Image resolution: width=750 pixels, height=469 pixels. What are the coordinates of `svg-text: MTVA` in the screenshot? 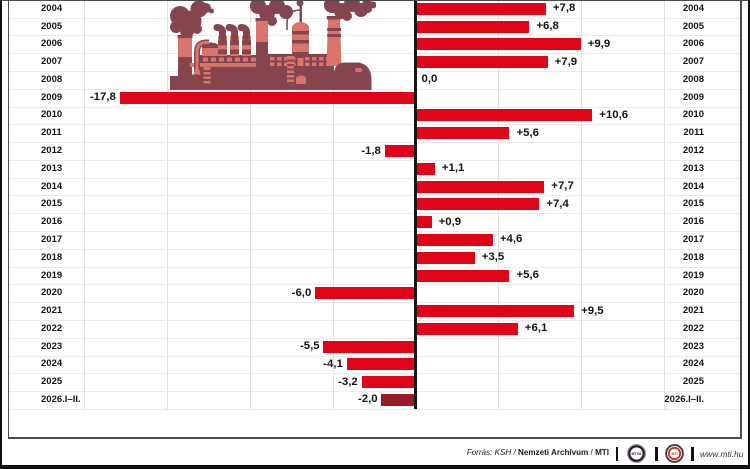 It's located at (636, 454).